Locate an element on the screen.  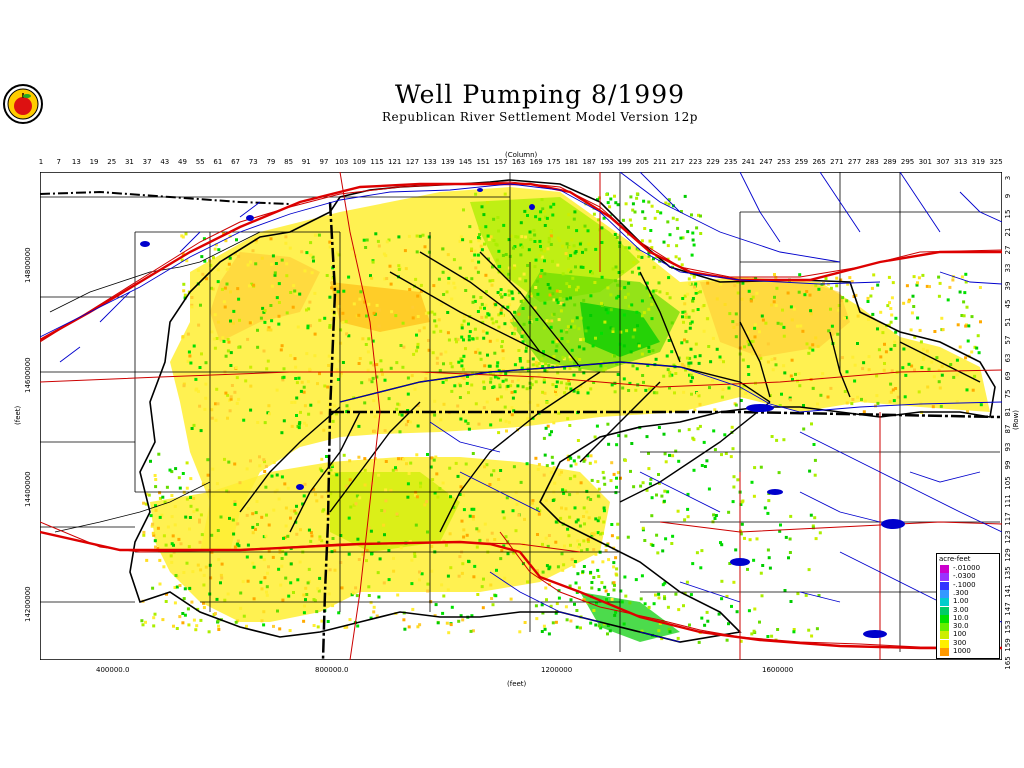
legend-label: .300 is located at coordinates (961, 592).